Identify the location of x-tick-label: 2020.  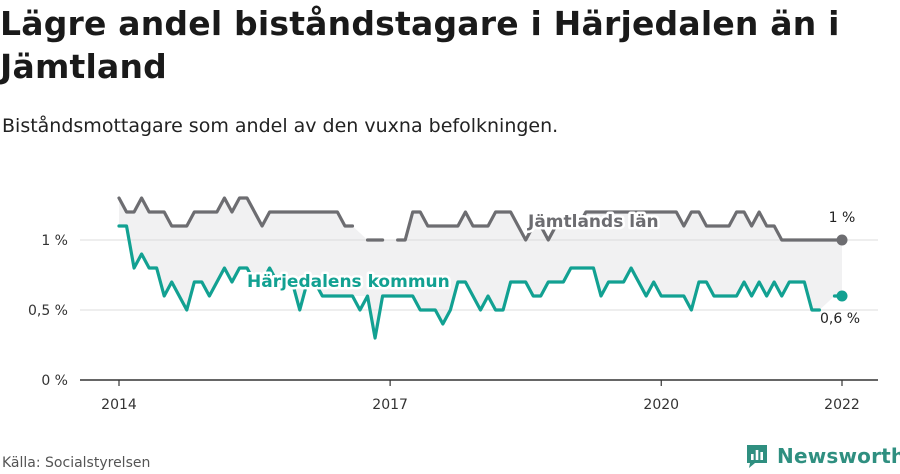
(661, 405).